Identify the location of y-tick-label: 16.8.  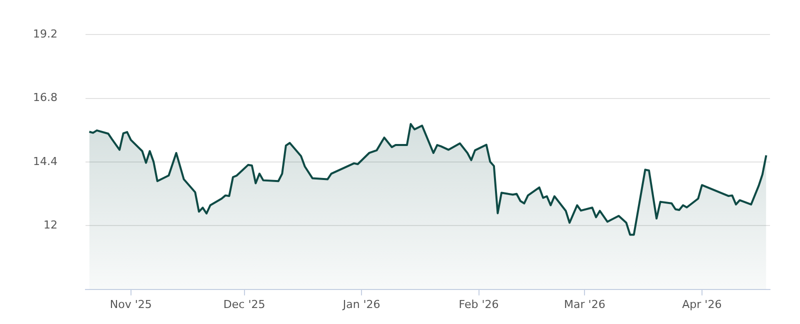
(45, 97).